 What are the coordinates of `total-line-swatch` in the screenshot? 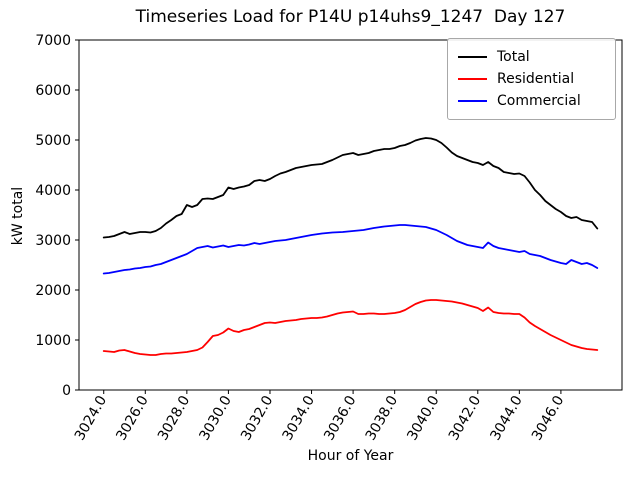 It's located at (472, 57).